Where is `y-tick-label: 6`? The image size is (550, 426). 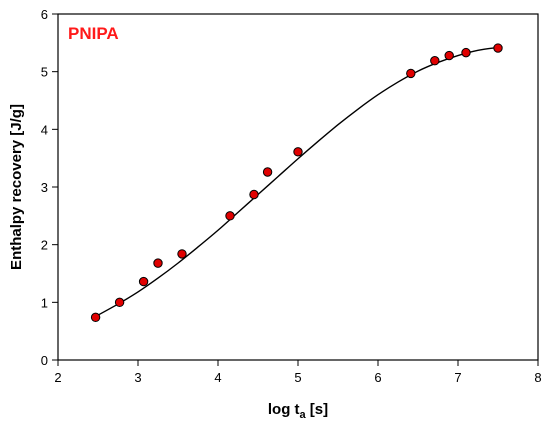 y-tick-label: 6 is located at coordinates (44, 14).